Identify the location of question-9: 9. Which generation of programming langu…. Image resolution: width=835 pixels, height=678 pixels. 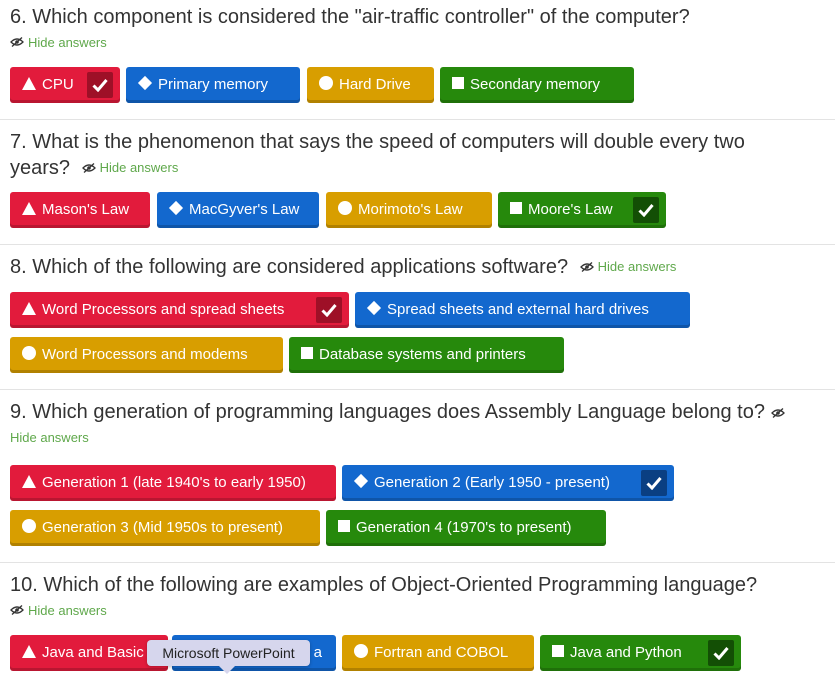
(417, 423).